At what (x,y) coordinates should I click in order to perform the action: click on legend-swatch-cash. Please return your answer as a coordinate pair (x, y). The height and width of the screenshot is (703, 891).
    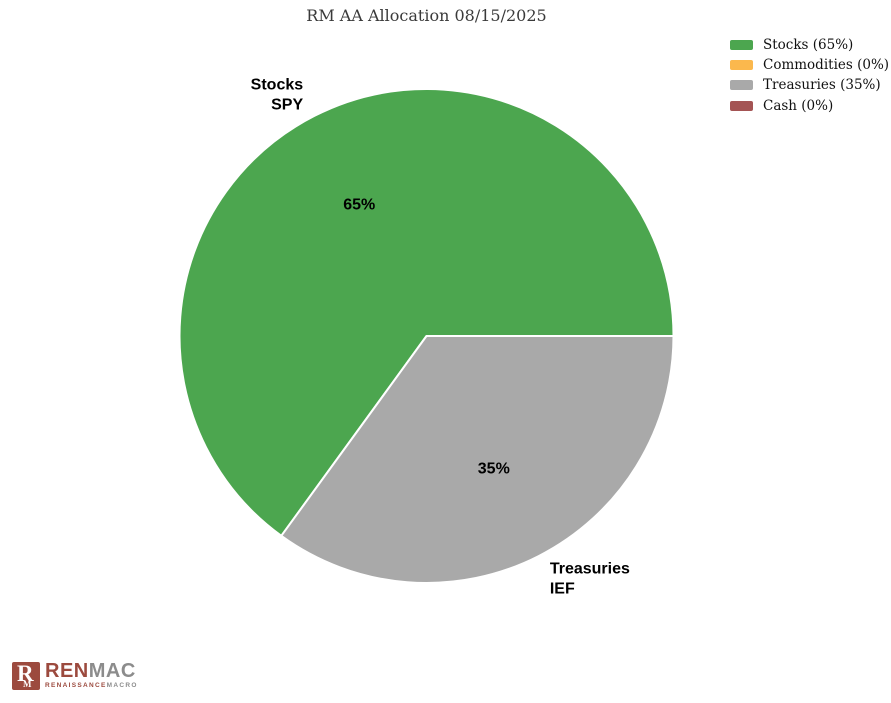
    Looking at the image, I should click on (741, 105).